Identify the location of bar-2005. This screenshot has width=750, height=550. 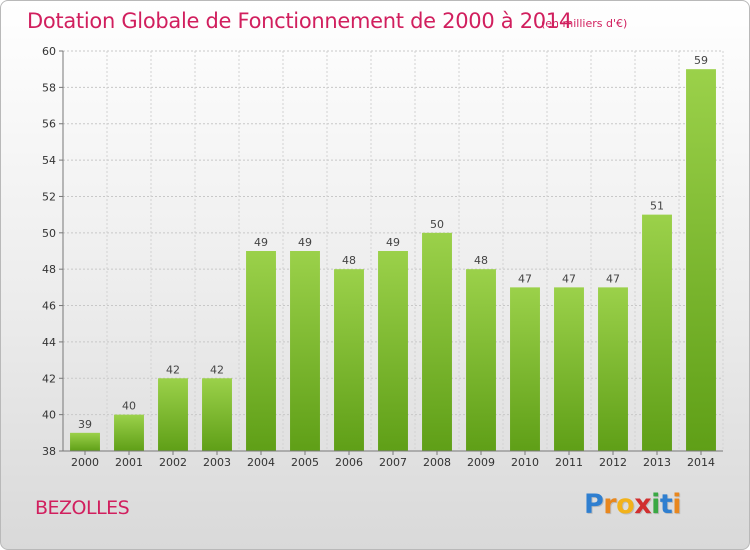
(305, 351).